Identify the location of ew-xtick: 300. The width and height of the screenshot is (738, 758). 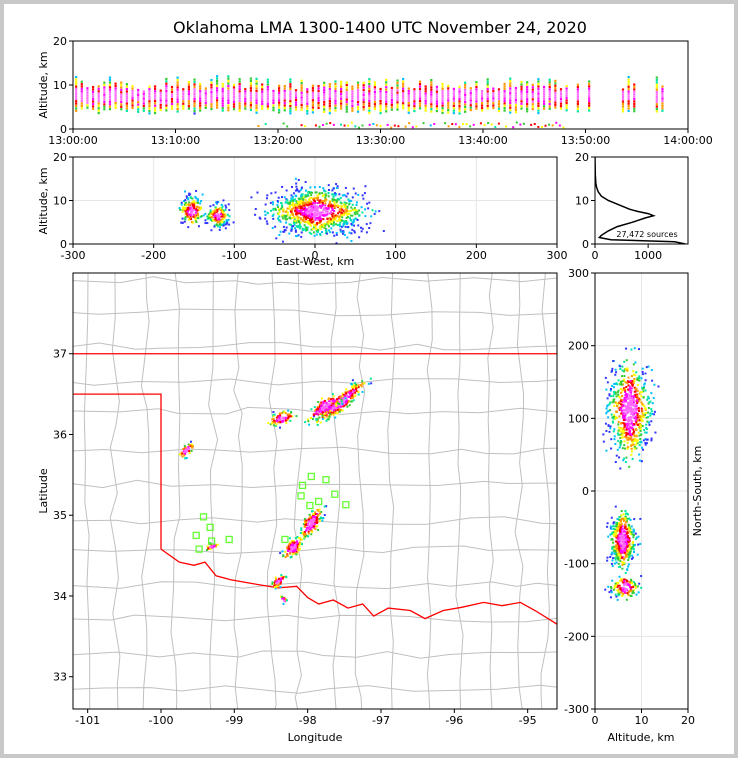
(557, 255).